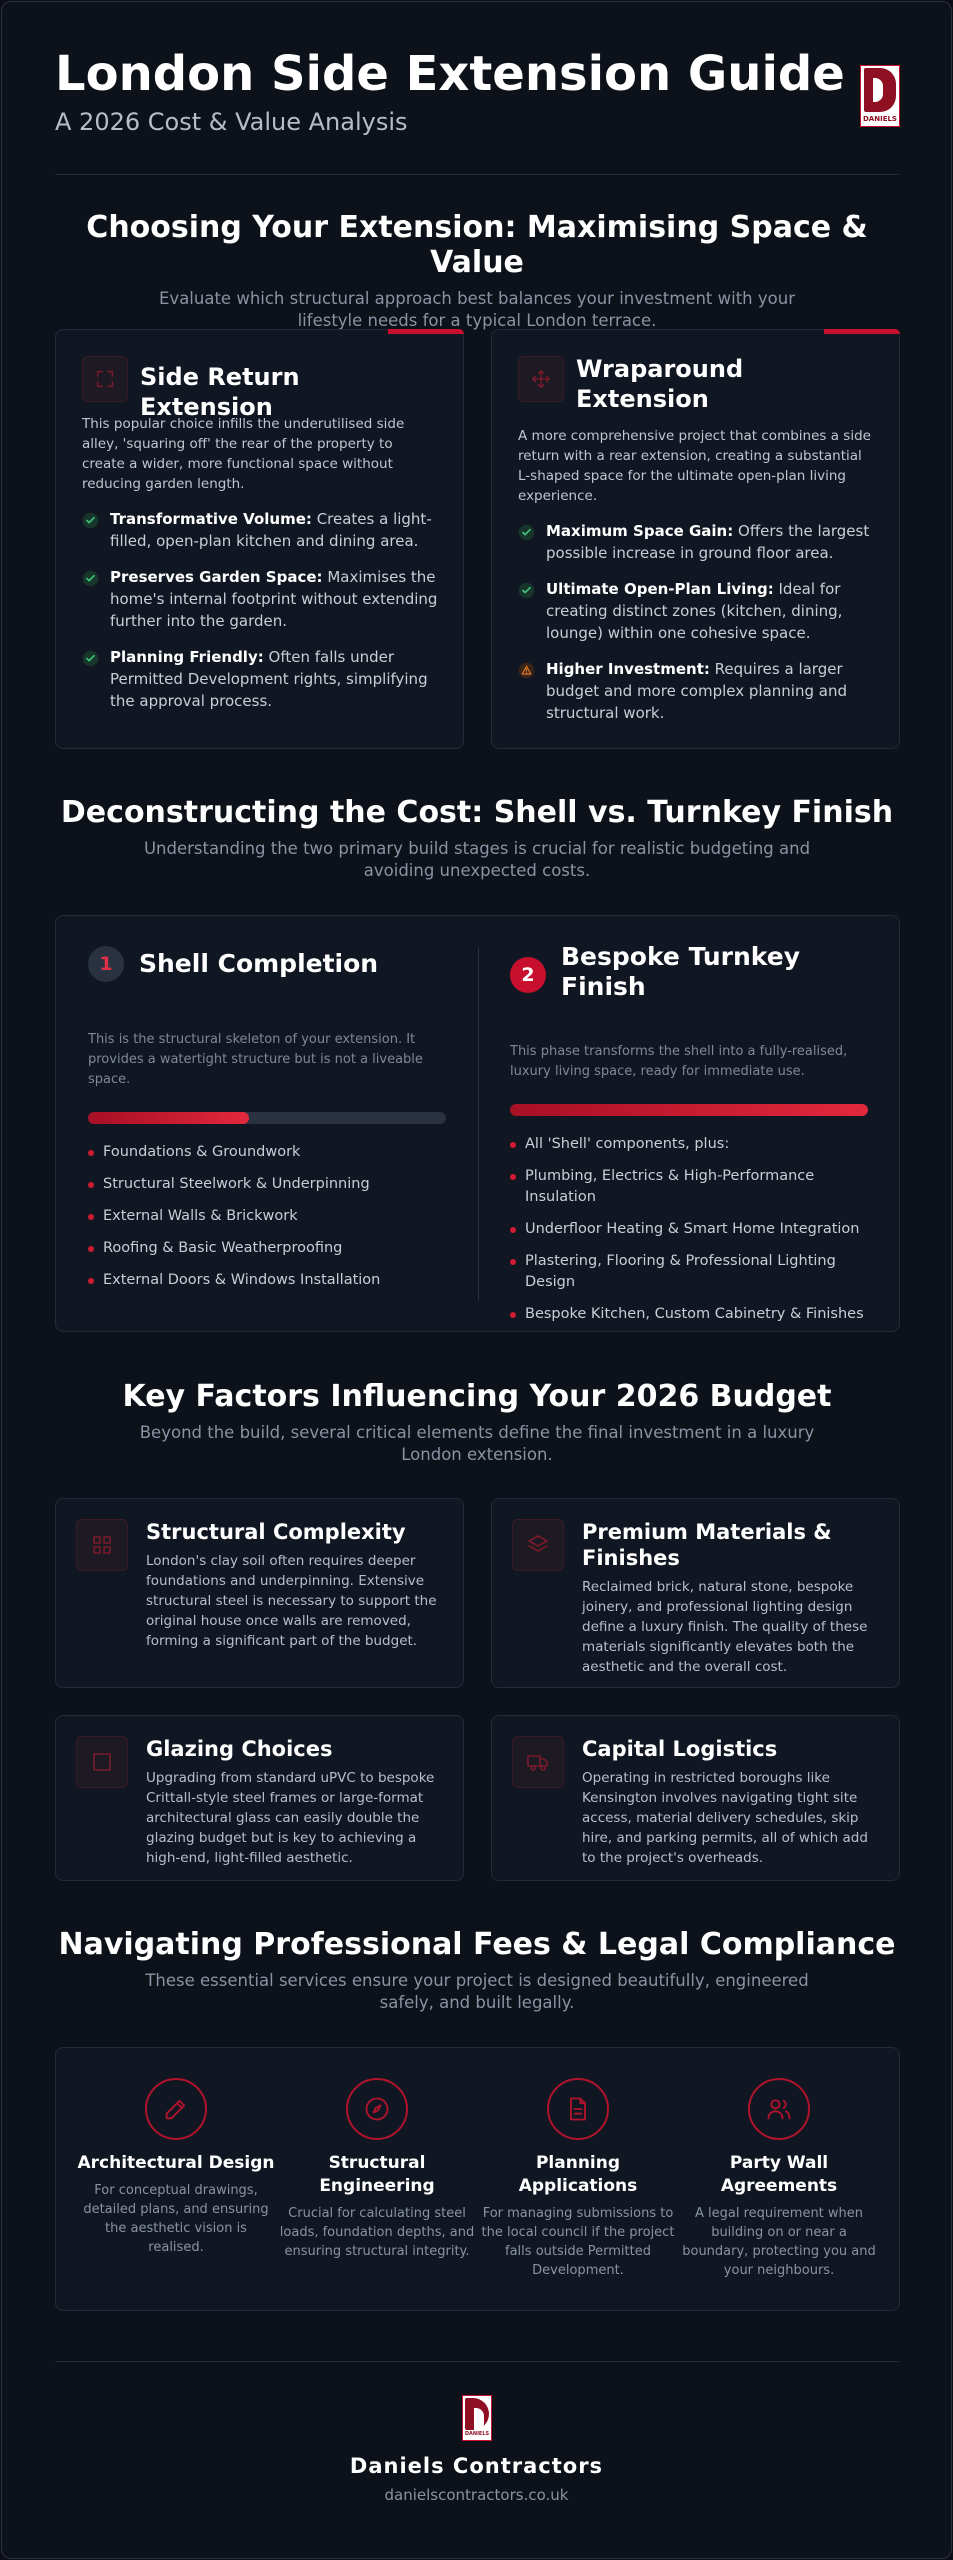 The height and width of the screenshot is (2560, 953). I want to click on stage-number: 2, so click(528, 975).